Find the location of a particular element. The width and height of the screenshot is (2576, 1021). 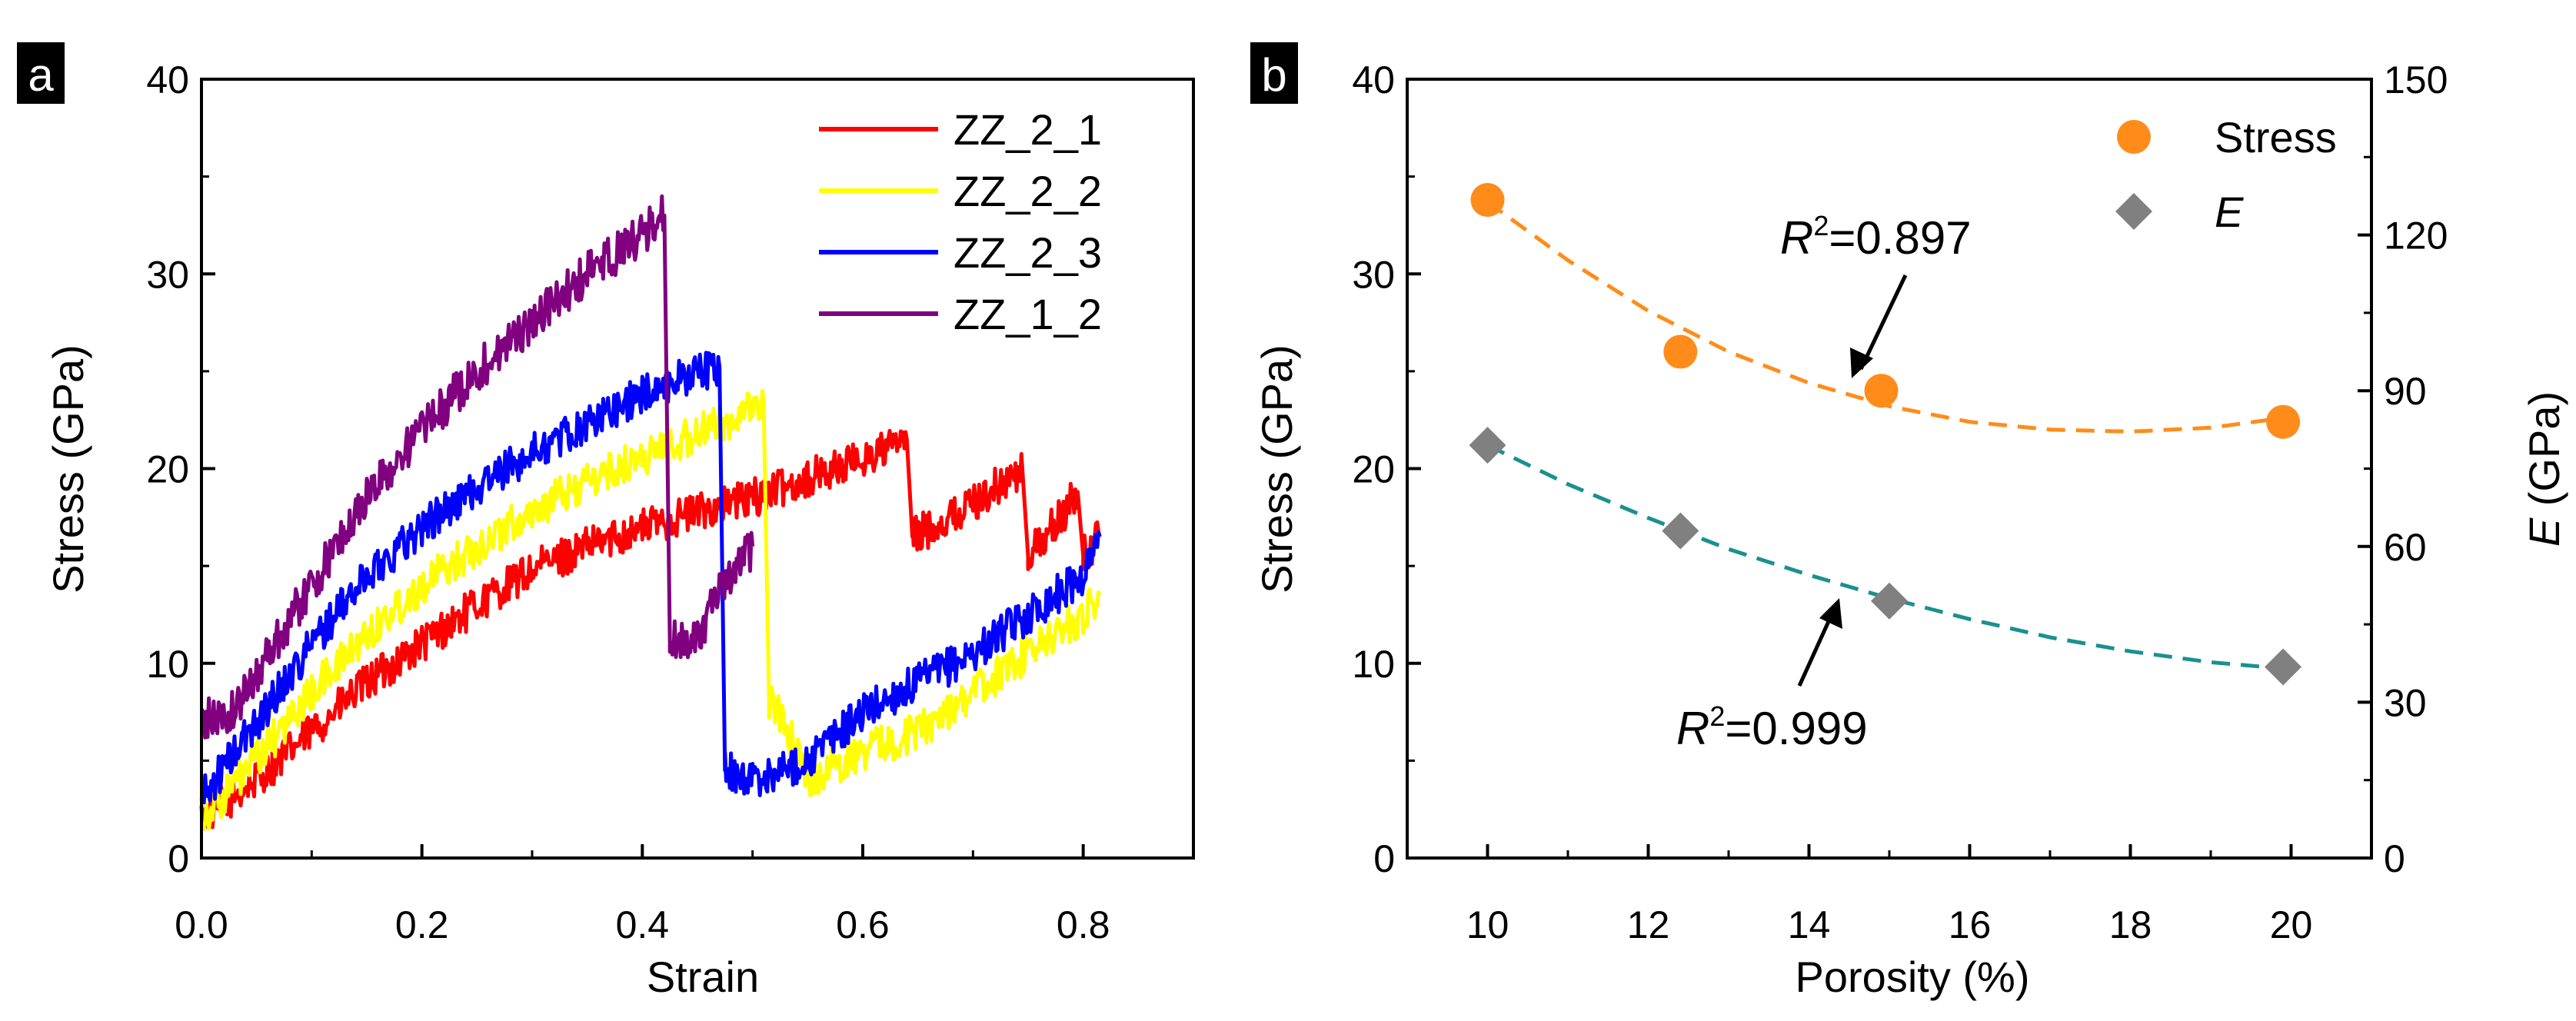

panel-a-y-tick-label: 10 is located at coordinates (167, 664).